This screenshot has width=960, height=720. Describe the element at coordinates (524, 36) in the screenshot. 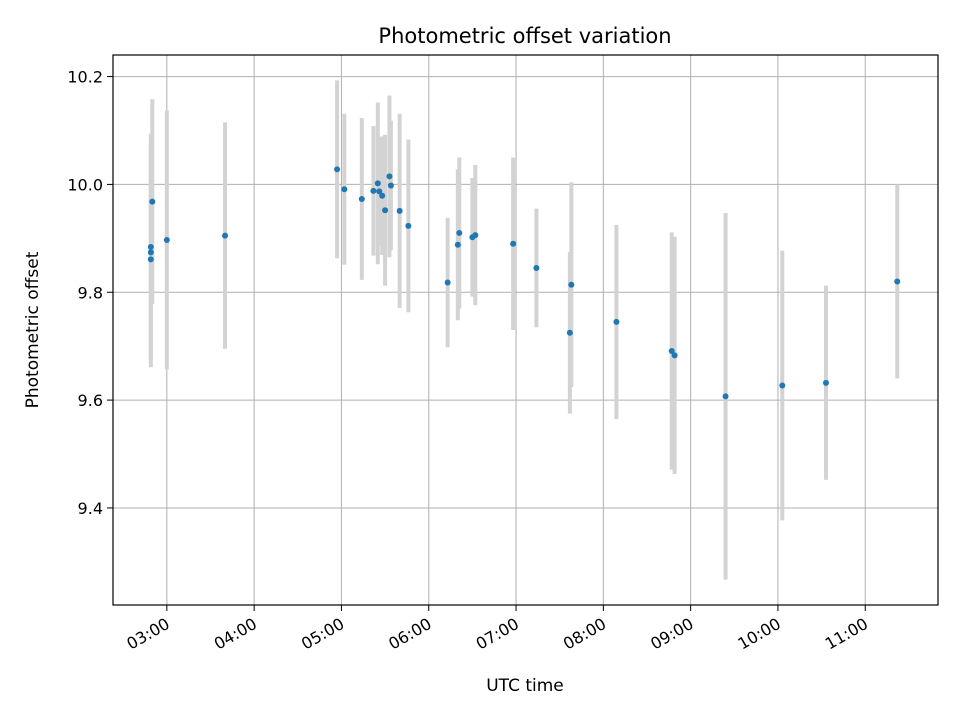

I see `chart-title: Photometric offset variation` at that location.